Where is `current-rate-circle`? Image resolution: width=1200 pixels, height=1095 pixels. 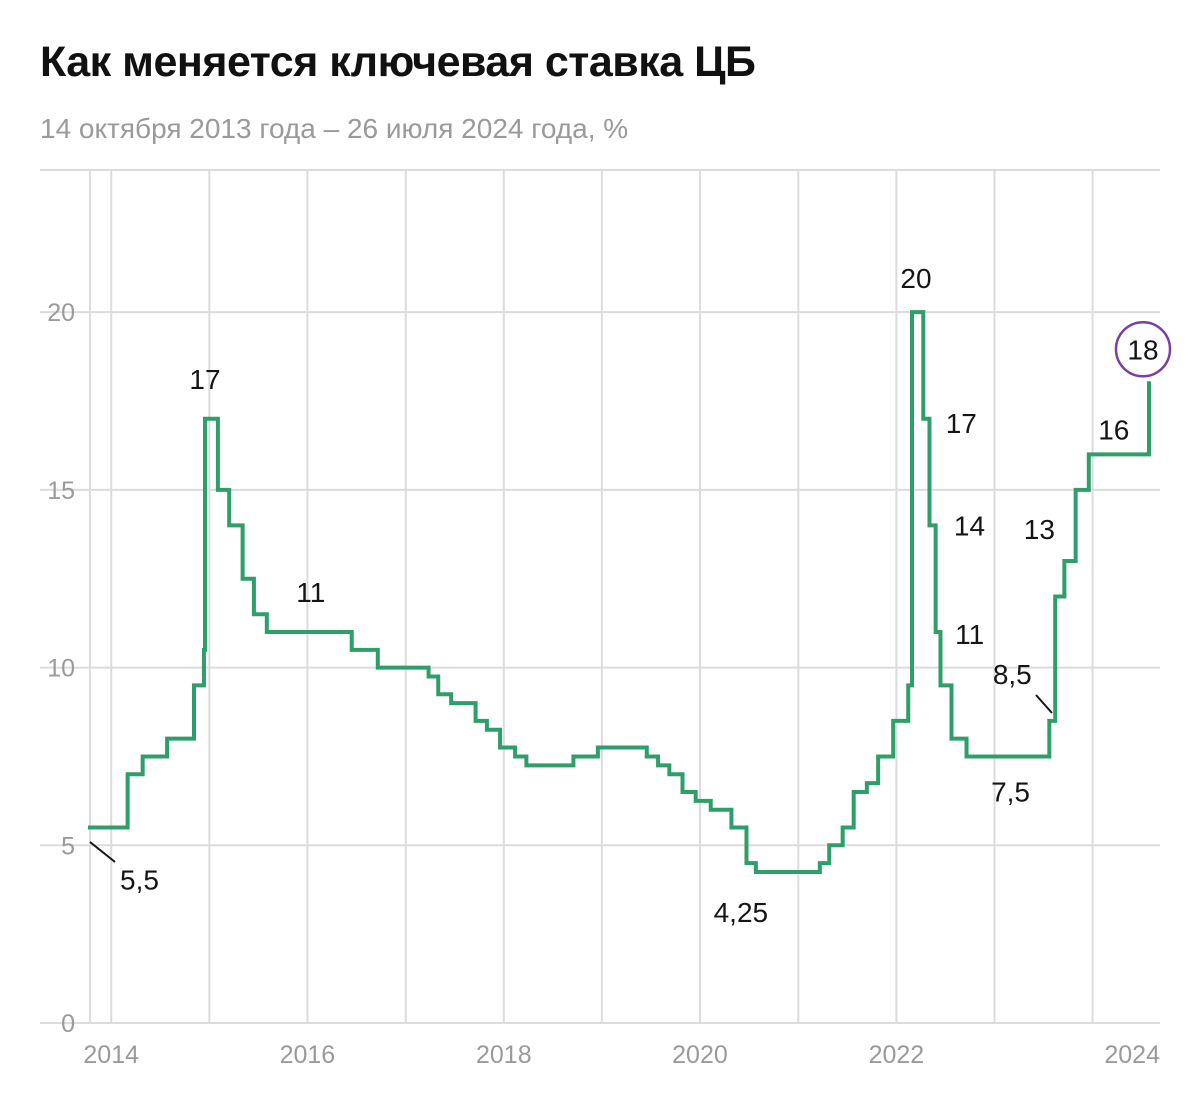 current-rate-circle is located at coordinates (1143, 349).